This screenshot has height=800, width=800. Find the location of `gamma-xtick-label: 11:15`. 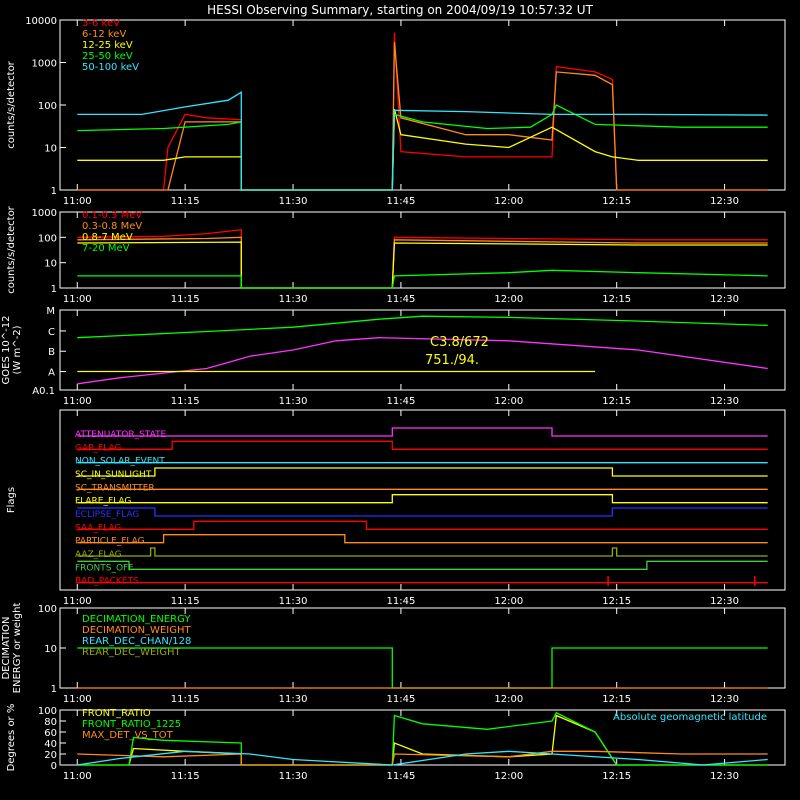

gamma-xtick-label: 11:15 is located at coordinates (185, 299).